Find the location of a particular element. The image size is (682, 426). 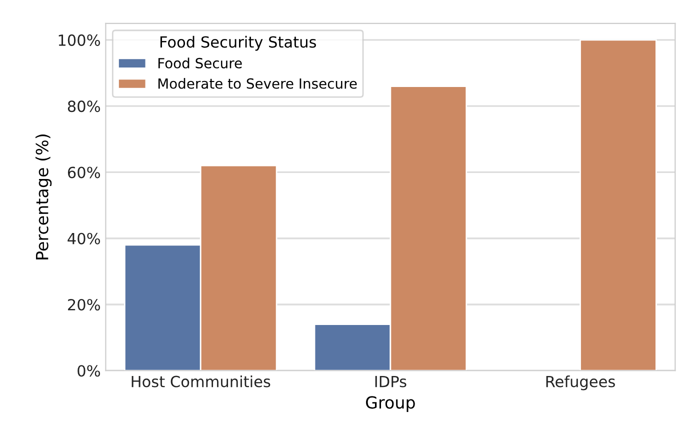

x-tick-label: Host Communities is located at coordinates (201, 381).